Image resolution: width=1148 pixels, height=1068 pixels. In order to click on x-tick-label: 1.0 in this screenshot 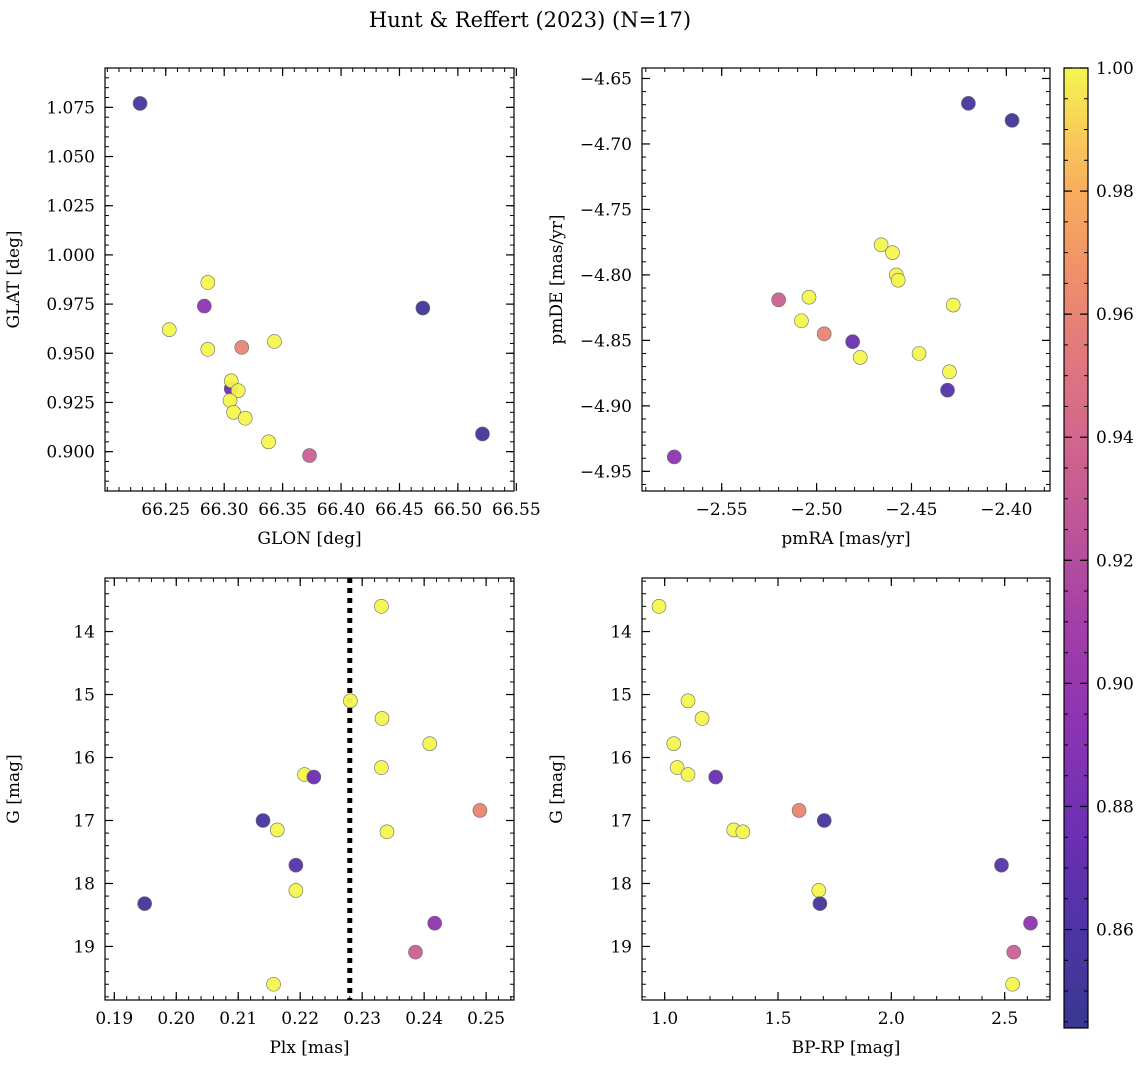, I will do `click(664, 1019)`.